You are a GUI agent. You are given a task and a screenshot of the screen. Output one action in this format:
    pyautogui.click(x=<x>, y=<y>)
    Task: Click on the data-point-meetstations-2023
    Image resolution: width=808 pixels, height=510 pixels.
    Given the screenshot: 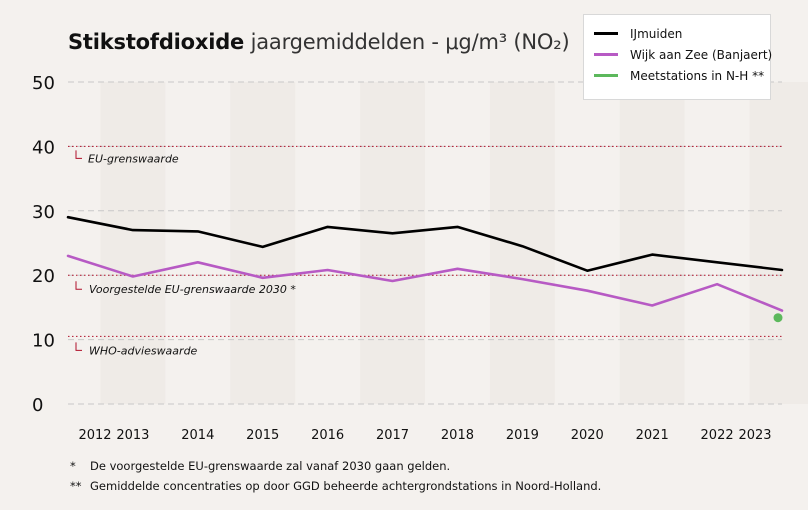 What is the action you would take?
    pyautogui.click(x=778, y=318)
    